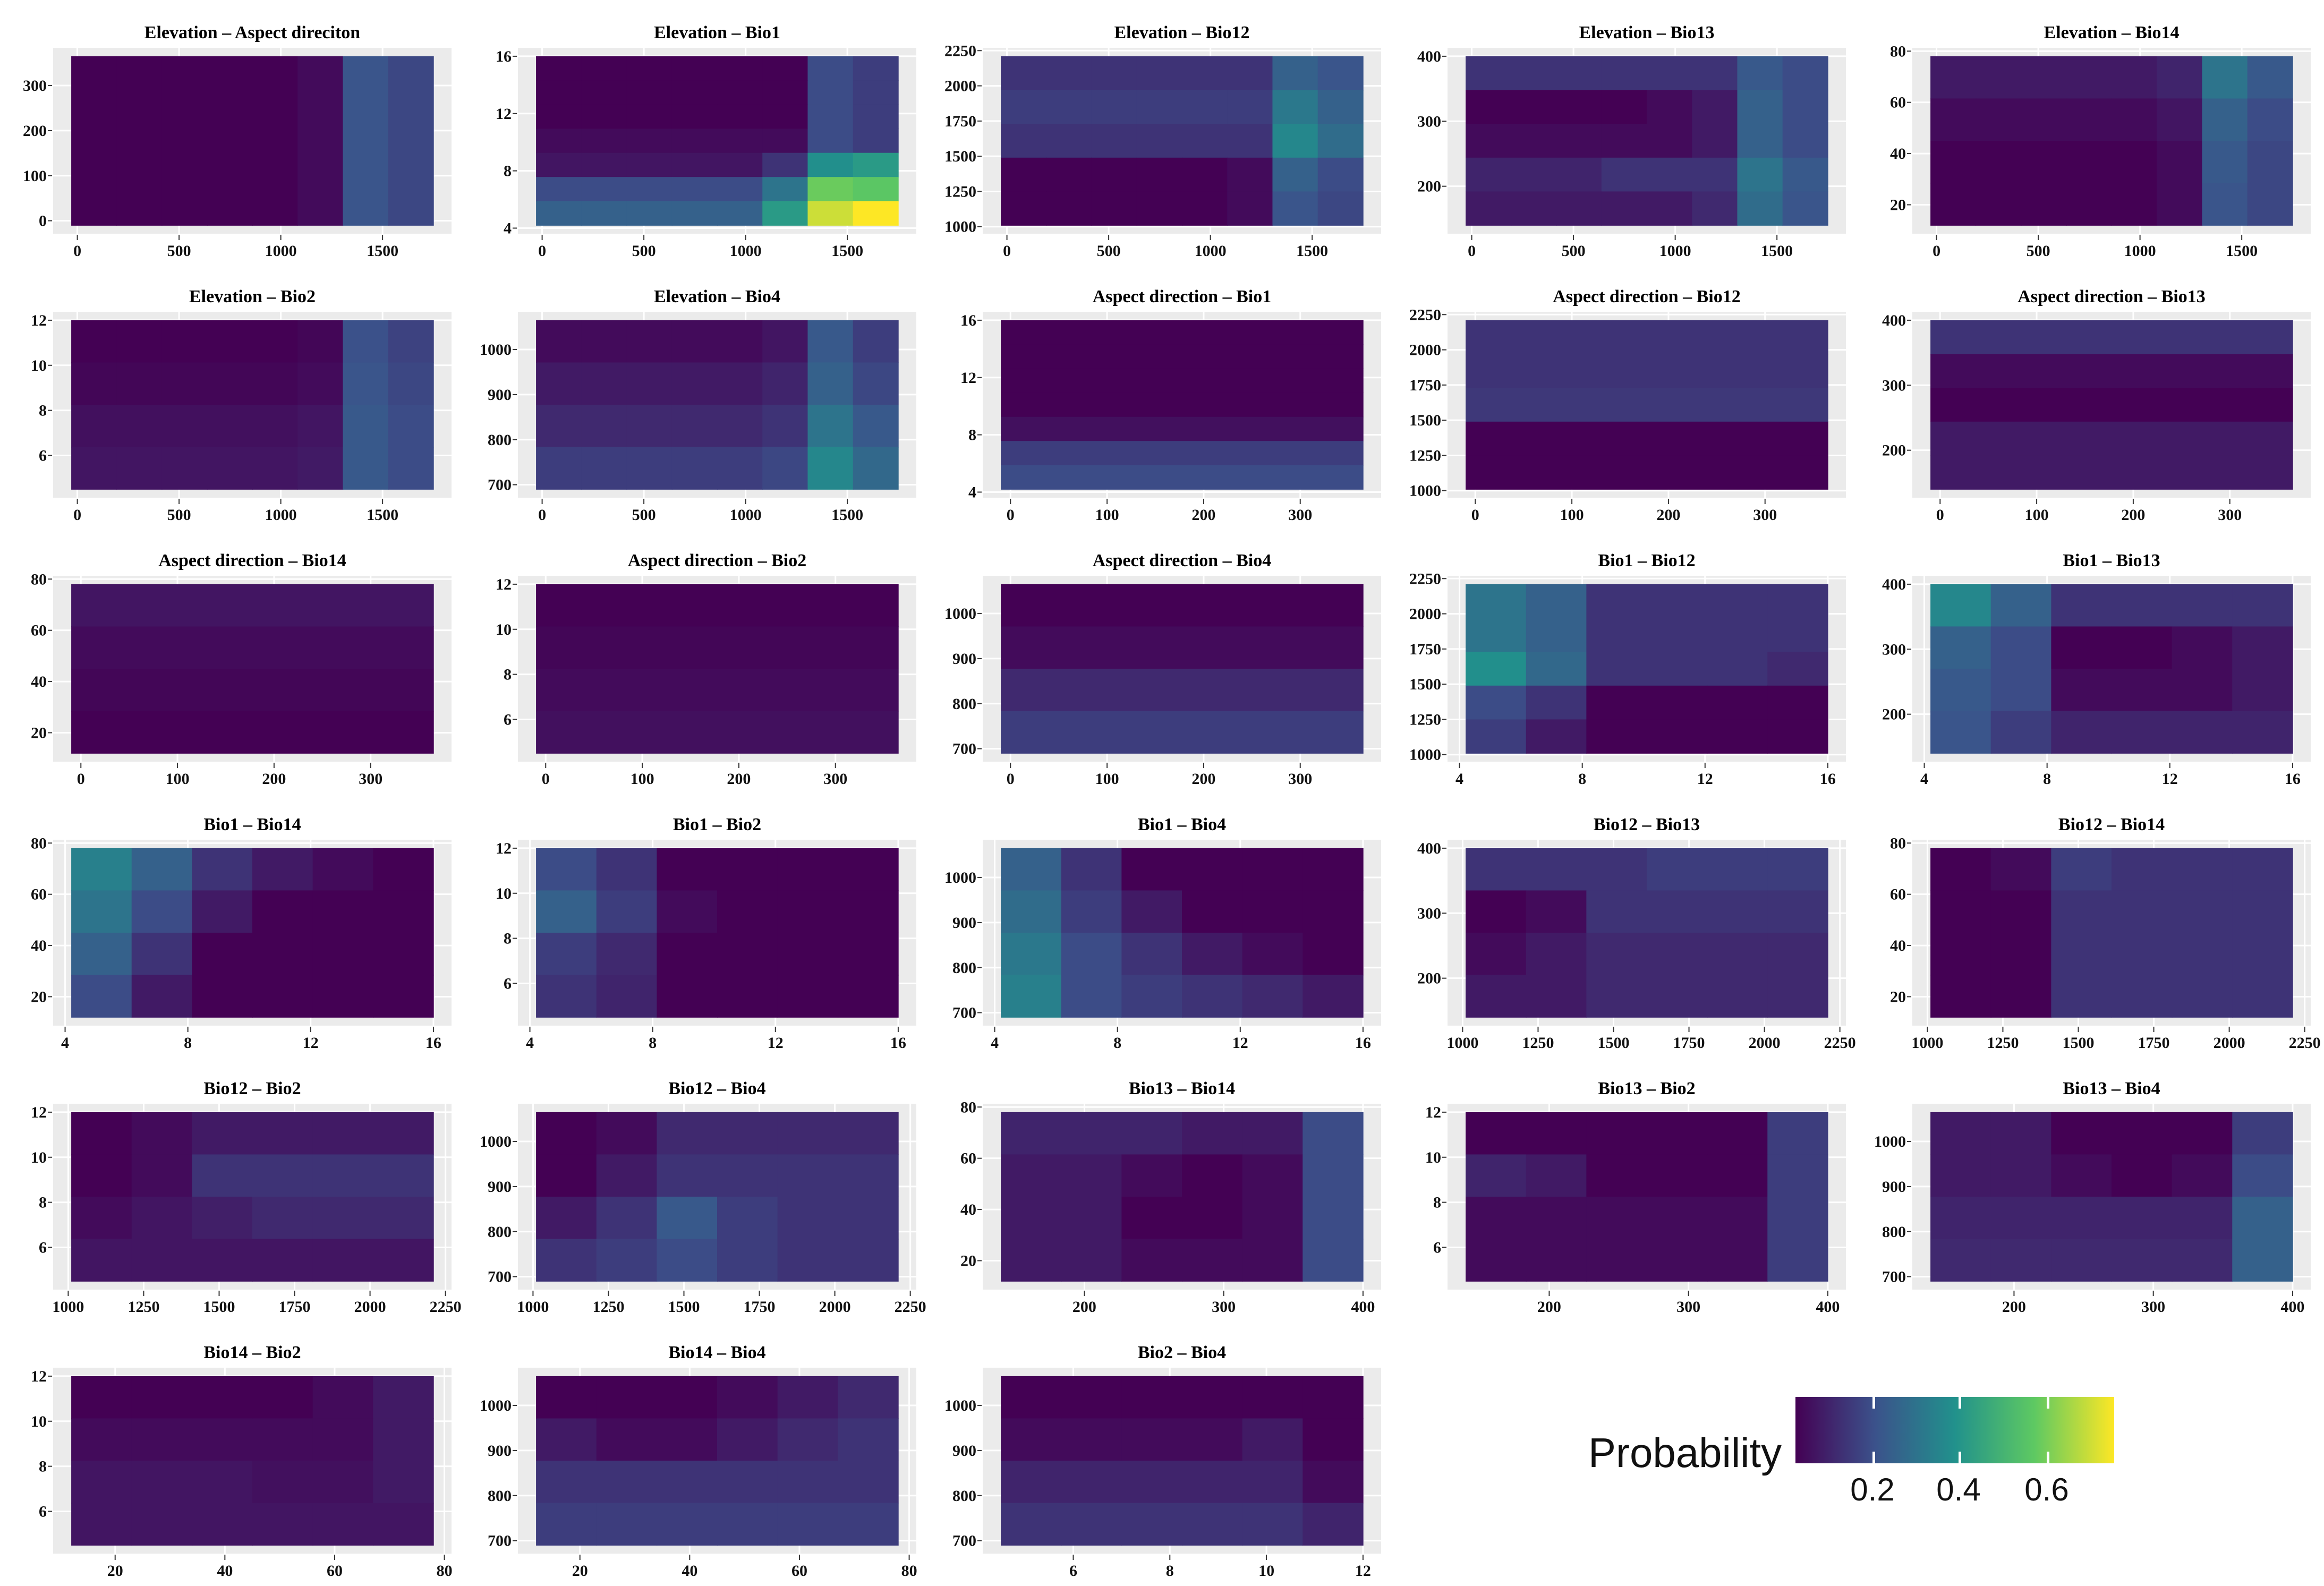 Image resolution: width=2324 pixels, height=1586 pixels. What do you see at coordinates (972, 492) in the screenshot?
I see `y-tick-label: 4` at bounding box center [972, 492].